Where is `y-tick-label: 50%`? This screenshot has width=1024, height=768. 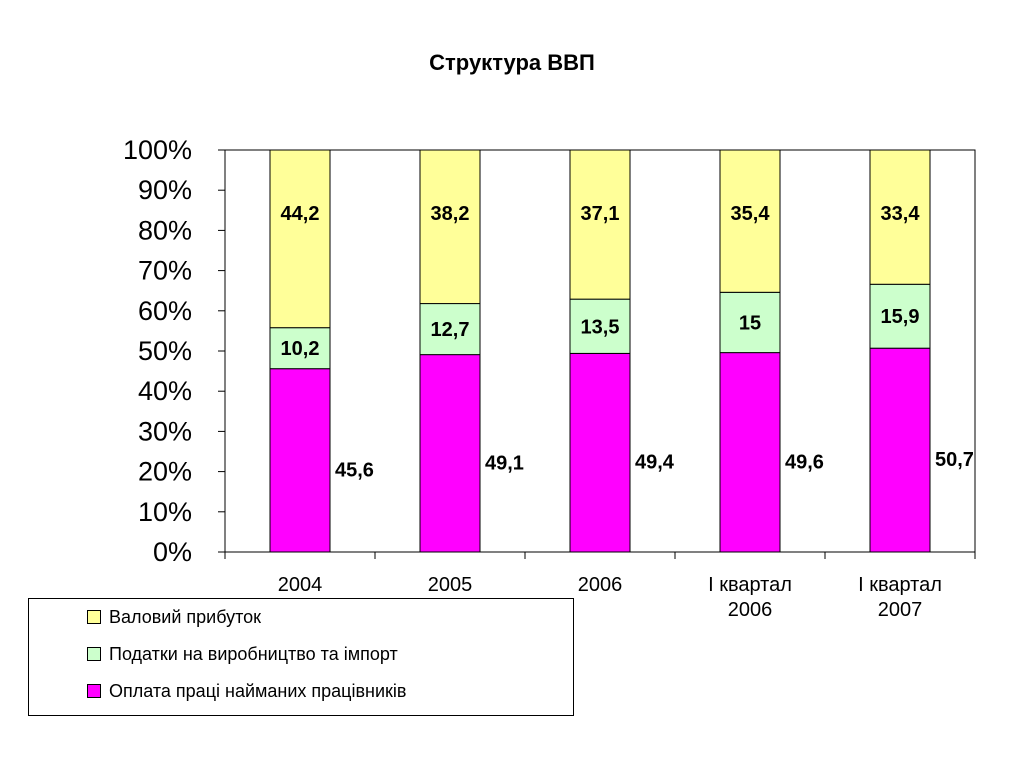
y-tick-label: 50% is located at coordinates (165, 351).